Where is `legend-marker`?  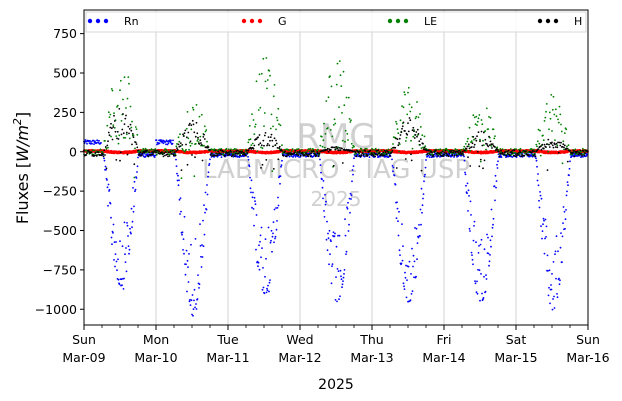
legend-marker is located at coordinates (548, 21).